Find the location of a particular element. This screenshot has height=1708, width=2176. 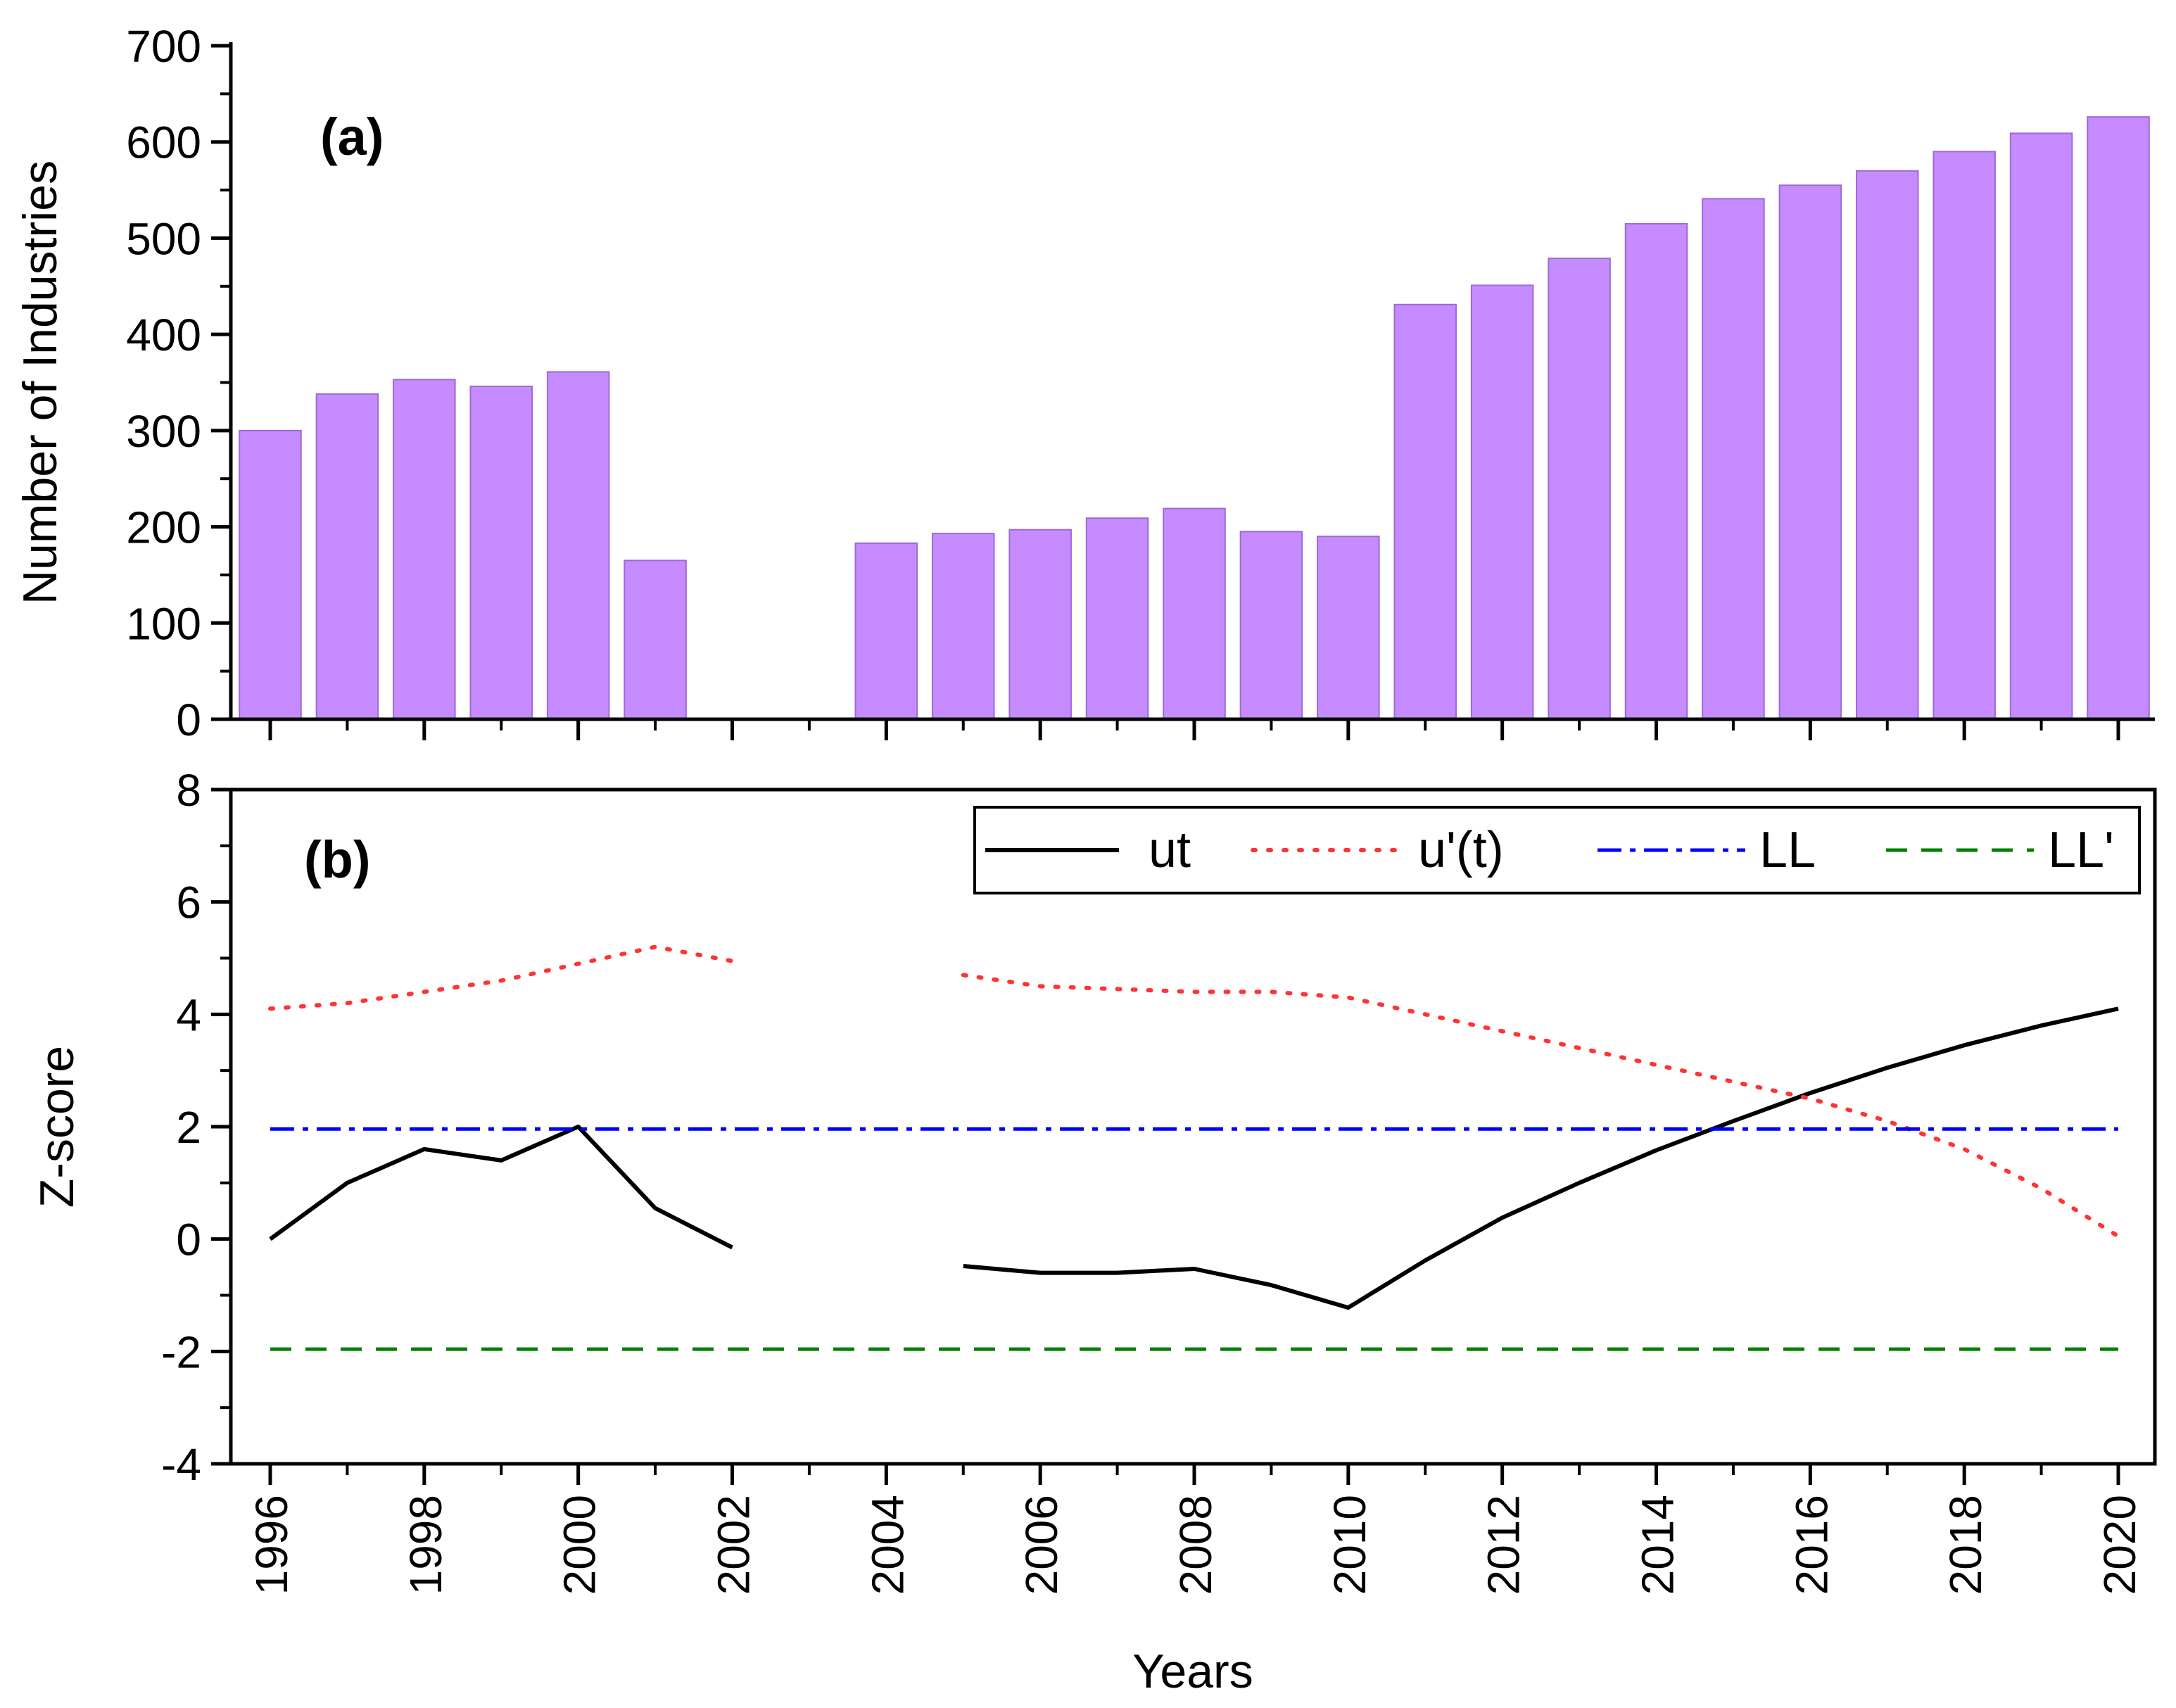

x-tick-label: 2014 is located at coordinates (1658, 1545).